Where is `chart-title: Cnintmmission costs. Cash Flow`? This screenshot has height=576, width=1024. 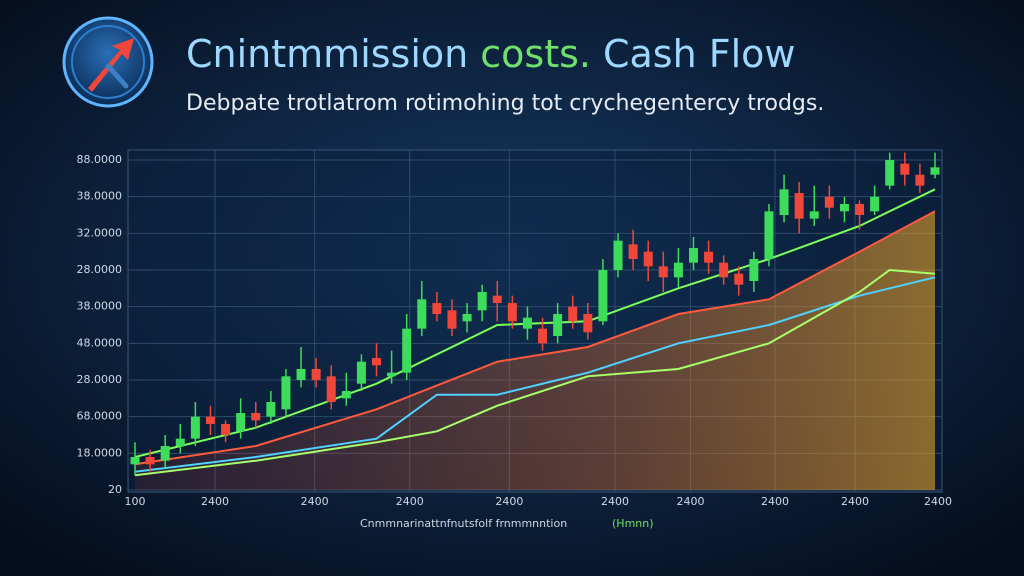 chart-title: Cnintmmission costs. Cash Flow is located at coordinates (491, 54).